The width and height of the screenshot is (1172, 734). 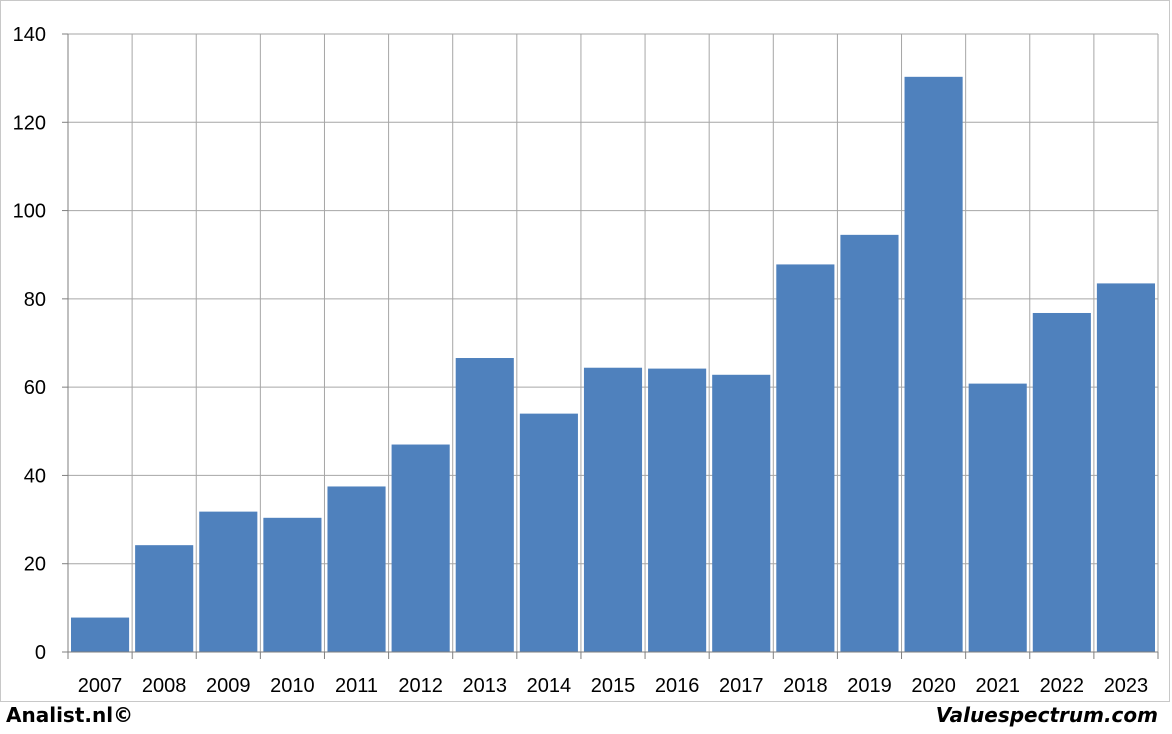 I want to click on x-tick-label-2009: 2009, so click(x=228, y=686).